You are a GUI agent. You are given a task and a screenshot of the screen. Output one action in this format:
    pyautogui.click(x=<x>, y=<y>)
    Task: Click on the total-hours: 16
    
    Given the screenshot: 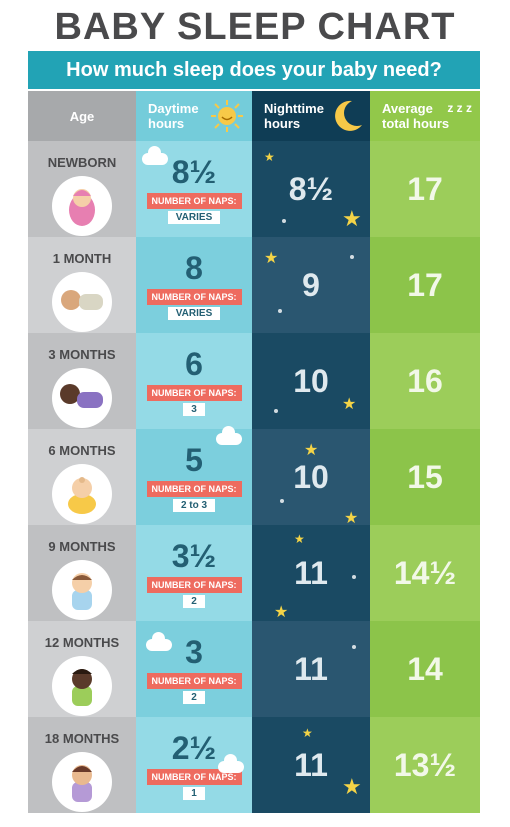 What is the action you would take?
    pyautogui.click(x=425, y=380)
    